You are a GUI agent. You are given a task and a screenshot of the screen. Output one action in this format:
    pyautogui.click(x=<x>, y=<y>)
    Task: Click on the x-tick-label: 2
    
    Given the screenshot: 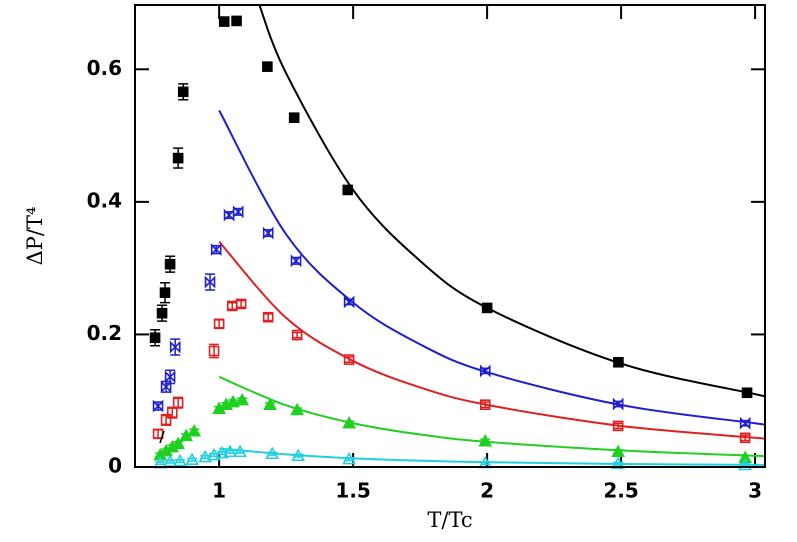 What is the action you would take?
    pyautogui.click(x=487, y=491)
    